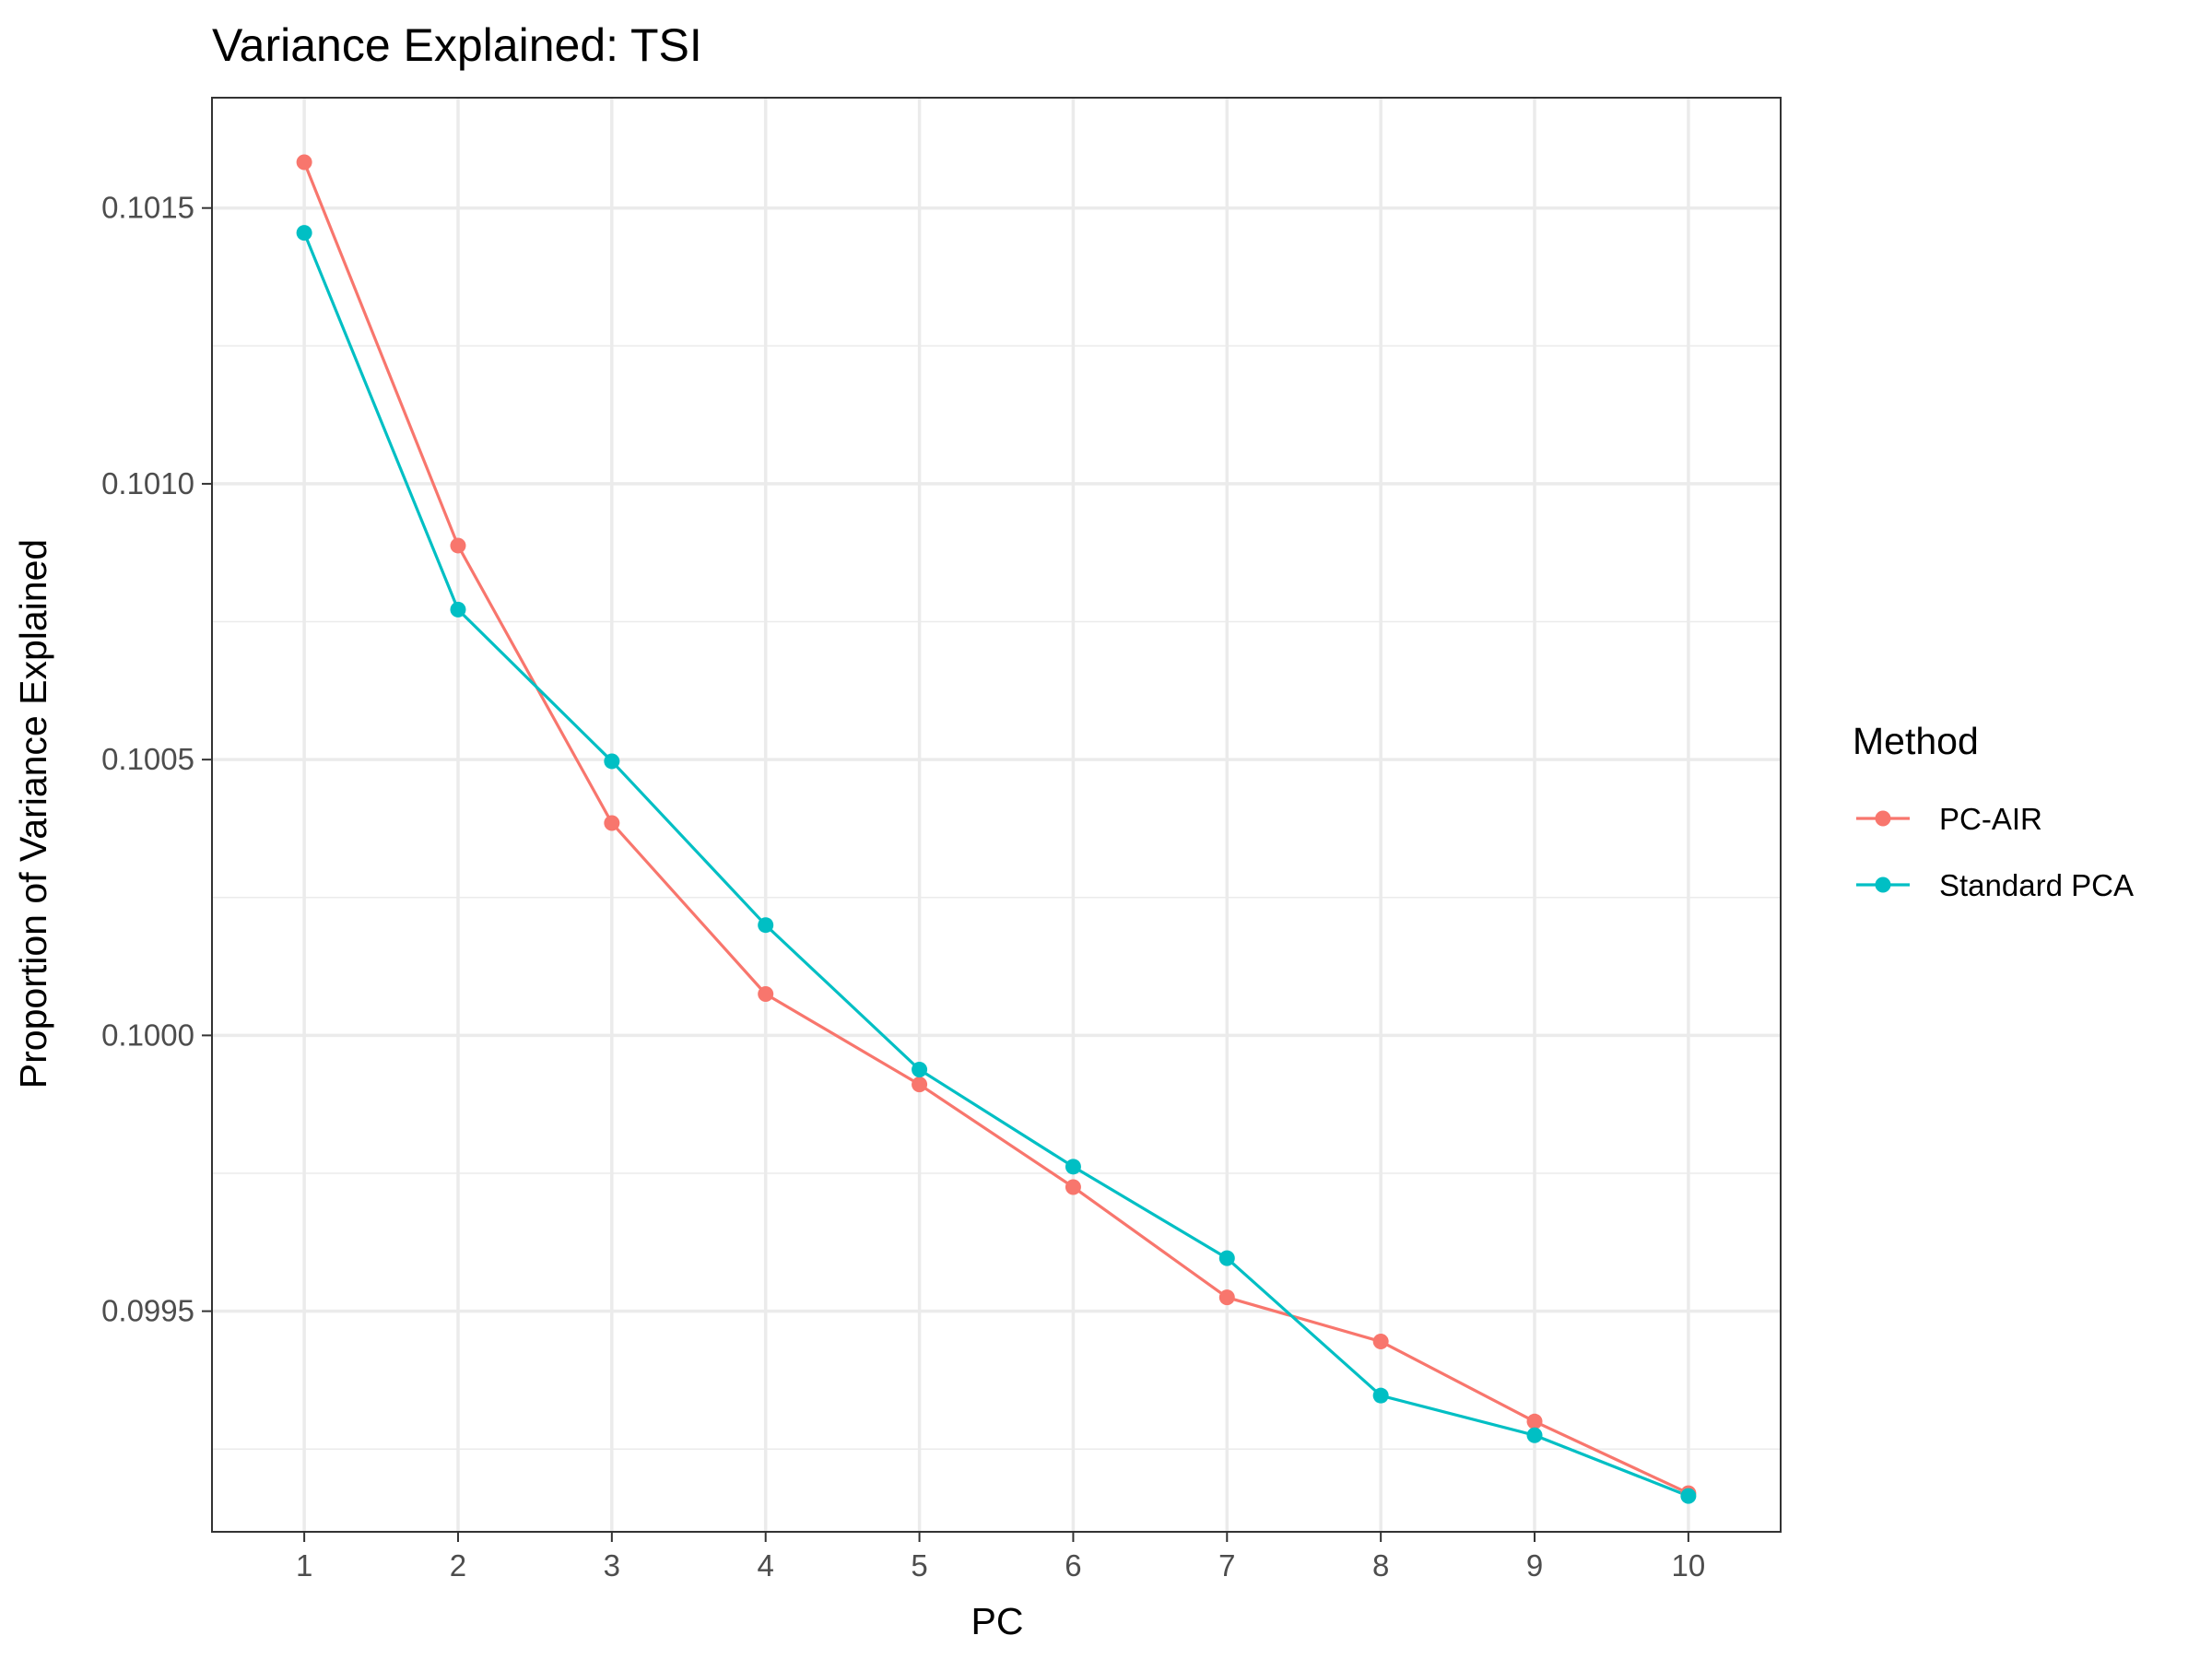  I want to click on y-axis-ticks: 0.0995 0.1000 0.1005 0.1010 0.1015, so click(156, 759).